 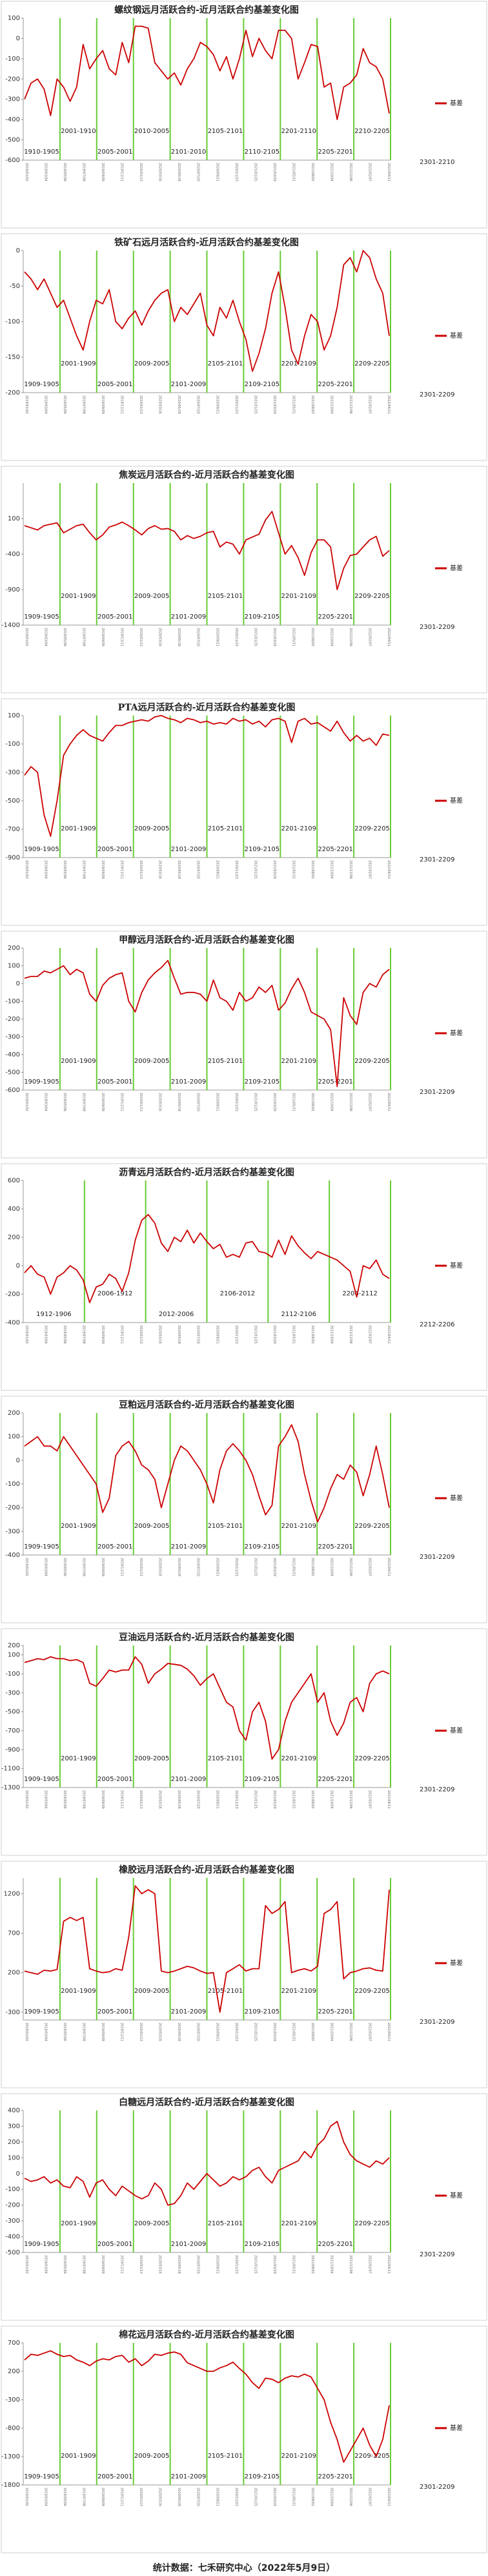 I want to click on y-tick-label: -200, so click(x=12, y=393).